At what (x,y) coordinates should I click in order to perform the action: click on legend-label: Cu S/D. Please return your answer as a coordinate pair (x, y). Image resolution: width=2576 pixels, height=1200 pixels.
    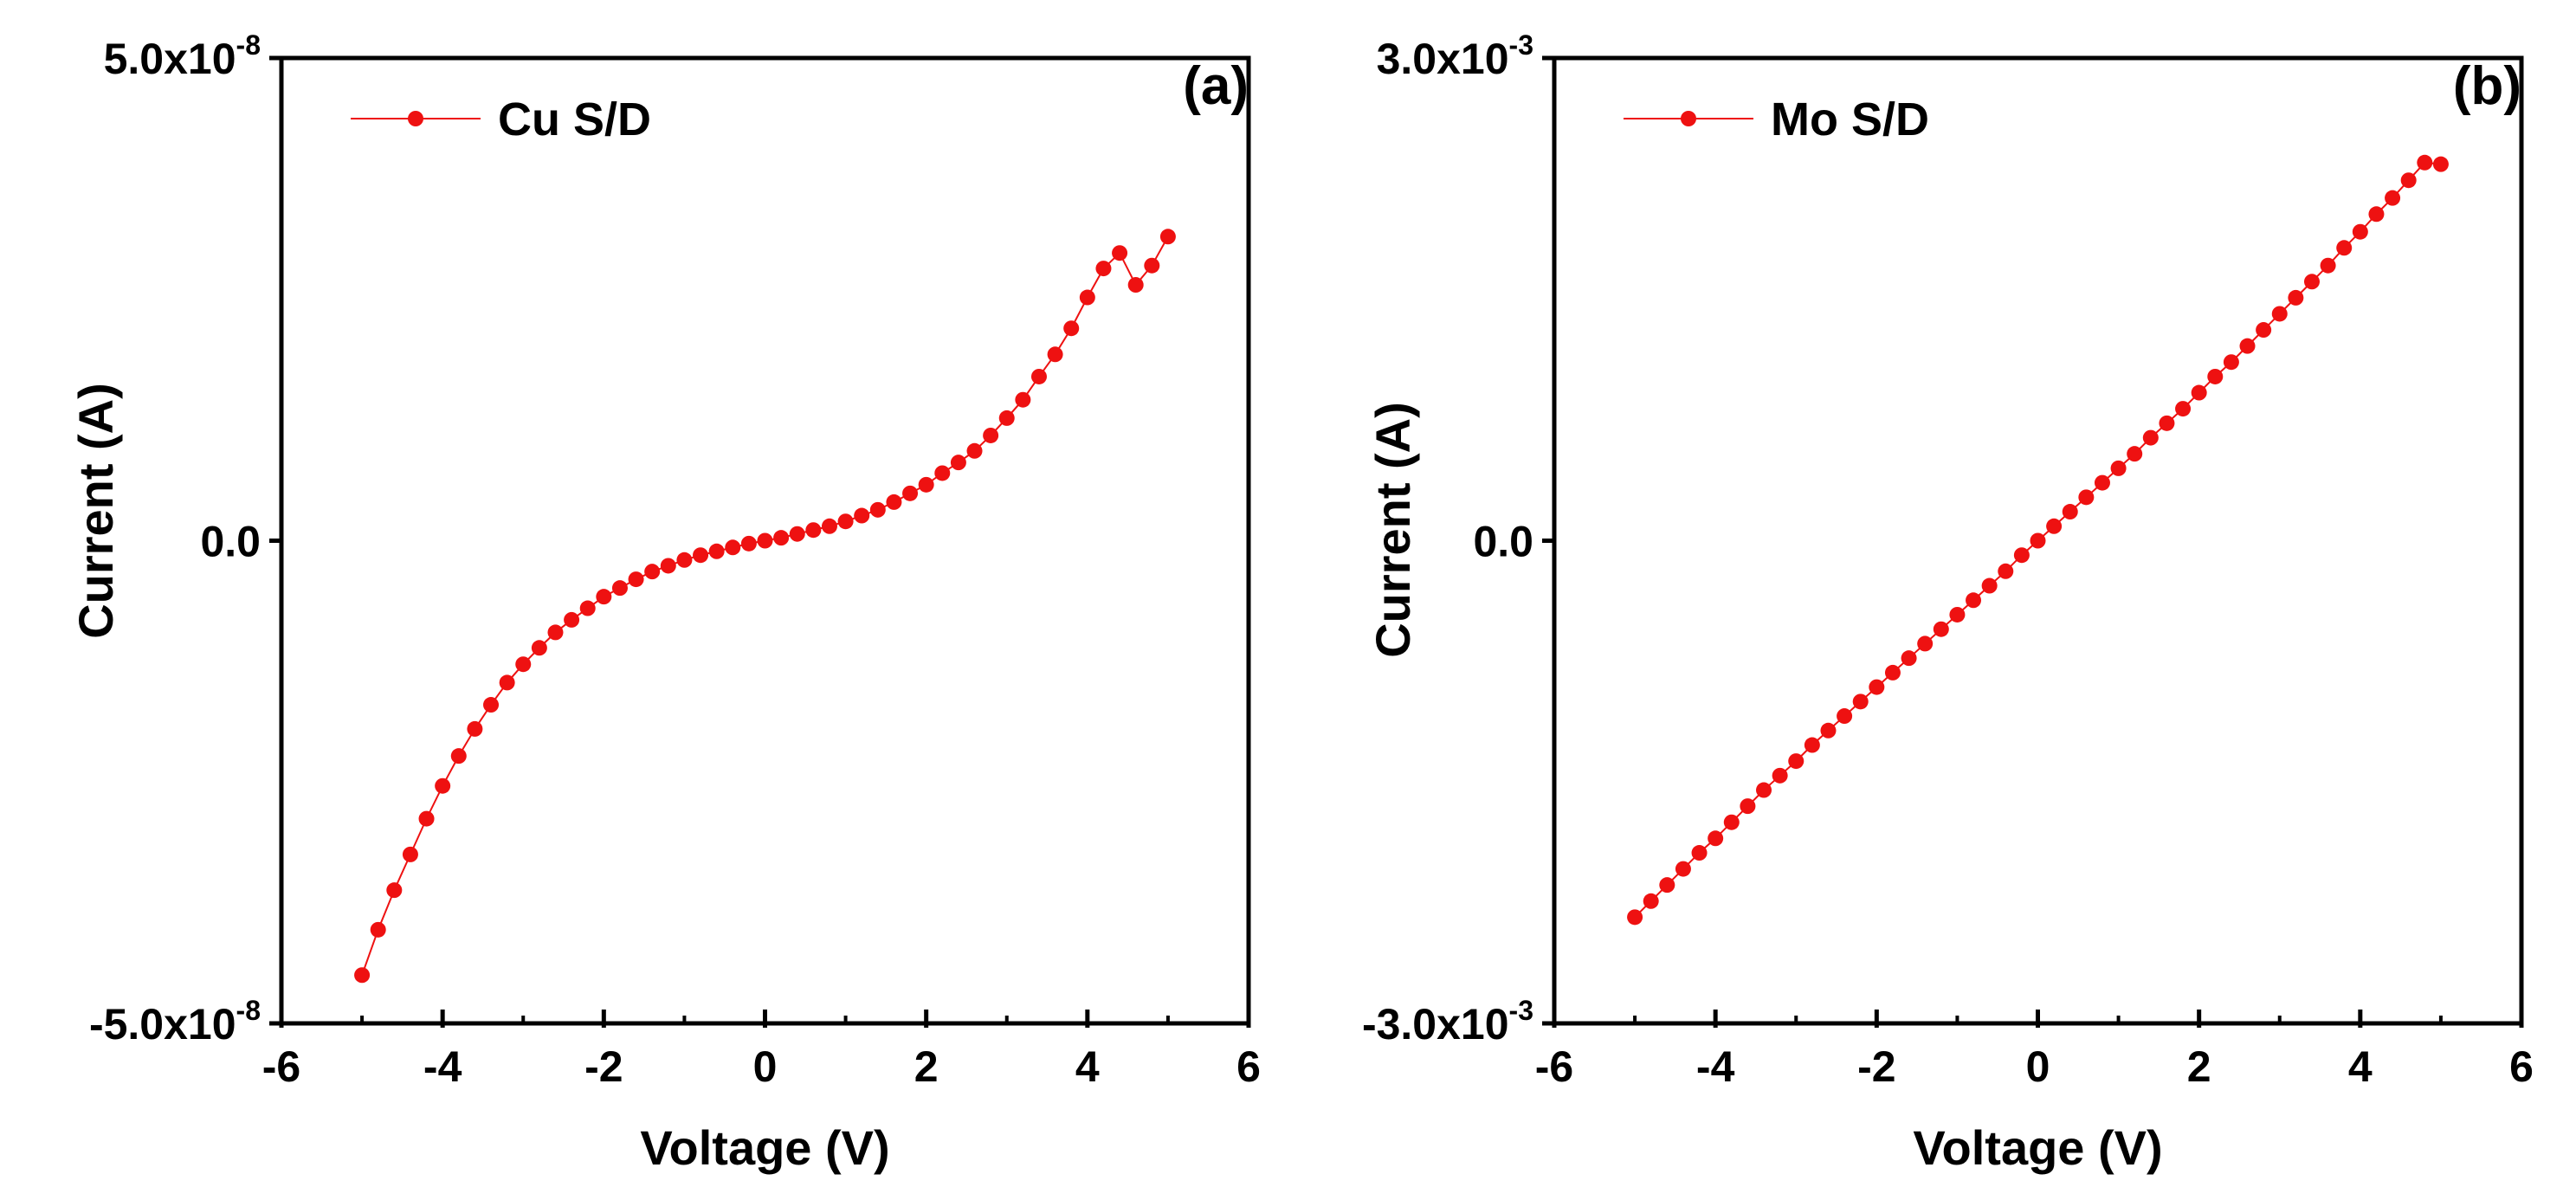
    Looking at the image, I should click on (574, 119).